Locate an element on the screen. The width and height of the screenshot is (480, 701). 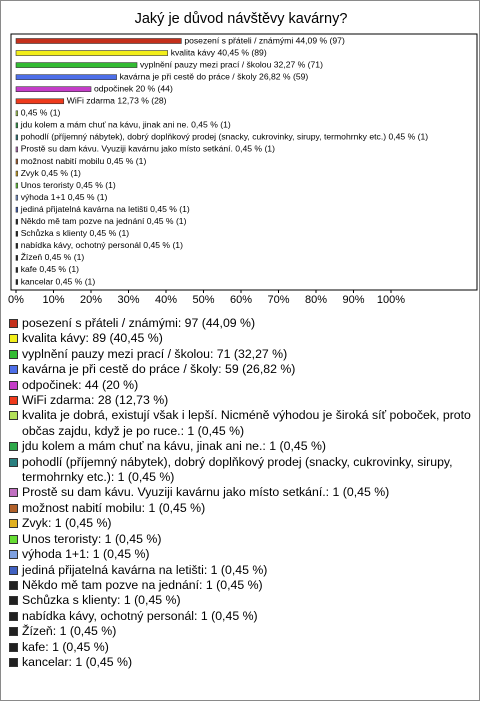
x-tick-label: 90% is located at coordinates (353, 300).